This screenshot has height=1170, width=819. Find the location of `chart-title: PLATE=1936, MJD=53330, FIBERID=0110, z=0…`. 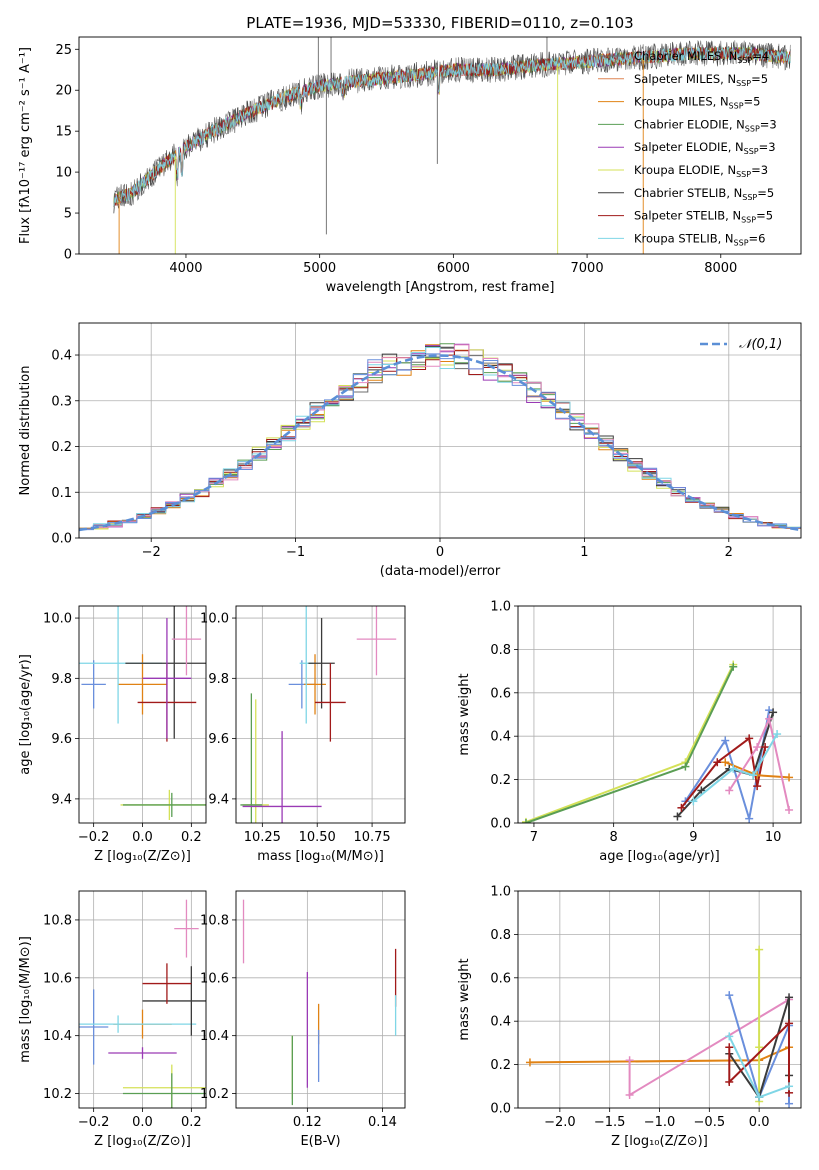

chart-title: PLATE=1936, MJD=53330, FIBERID=0110, z=0… is located at coordinates (439, 23).